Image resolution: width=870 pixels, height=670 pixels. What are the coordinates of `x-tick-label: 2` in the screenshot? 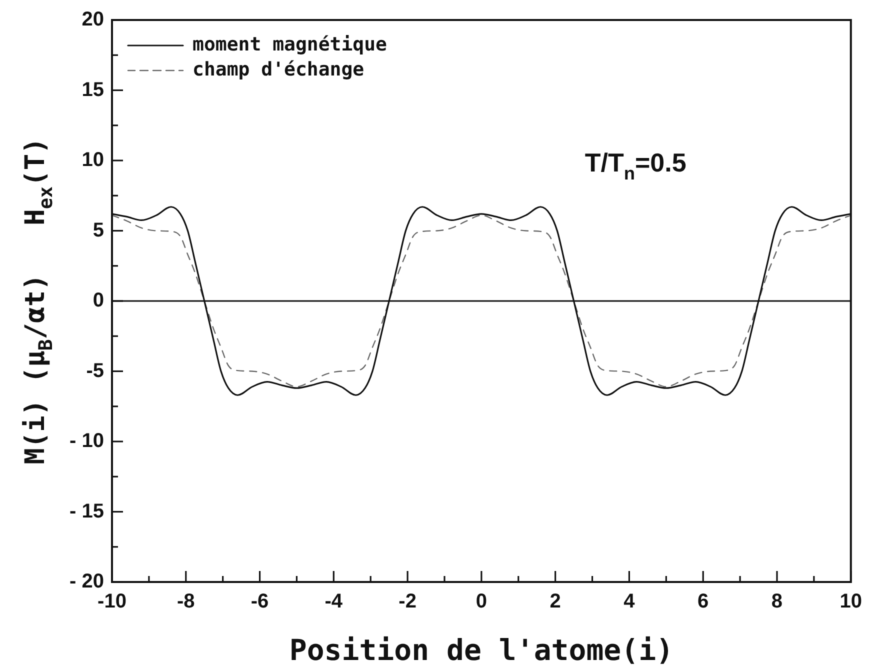 It's located at (555, 601).